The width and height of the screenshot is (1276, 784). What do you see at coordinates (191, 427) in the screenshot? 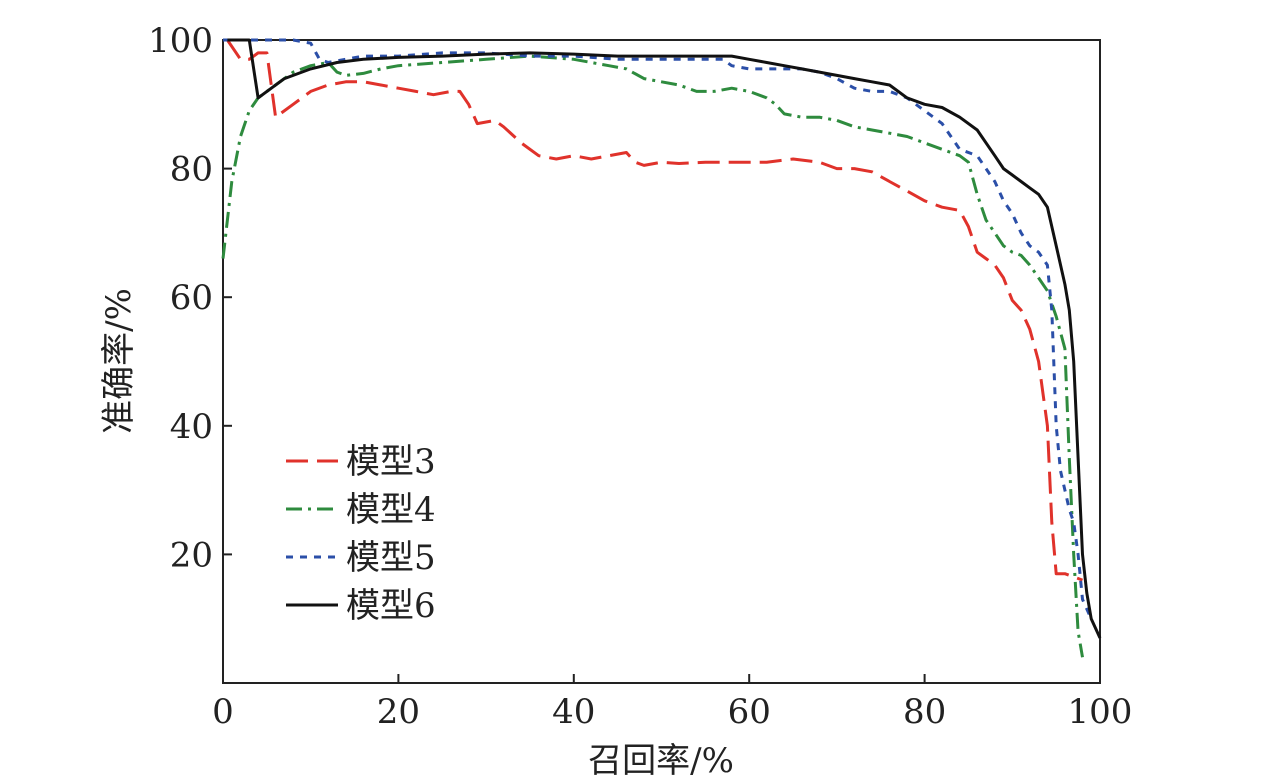
I see `y-tick-label: 40` at bounding box center [191, 427].